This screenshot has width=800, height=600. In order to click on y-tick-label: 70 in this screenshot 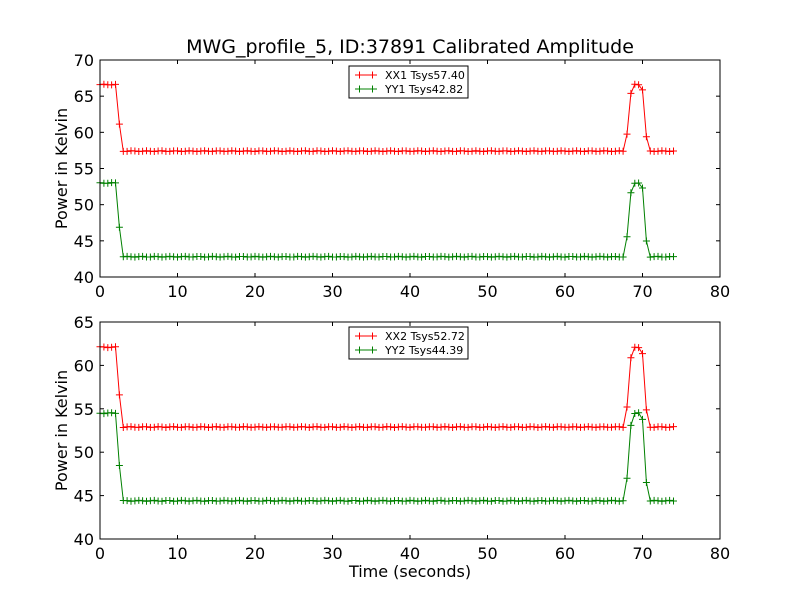, I will do `click(84, 60)`.